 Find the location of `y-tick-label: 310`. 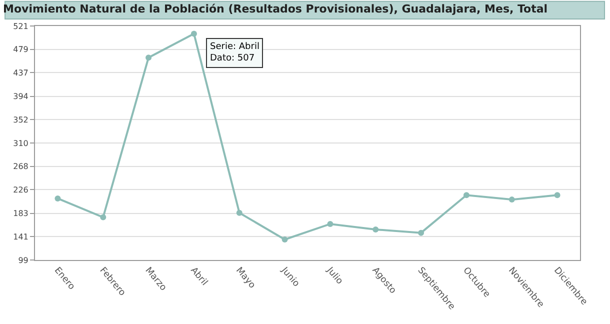

y-tick-label: 310 is located at coordinates (20, 143).